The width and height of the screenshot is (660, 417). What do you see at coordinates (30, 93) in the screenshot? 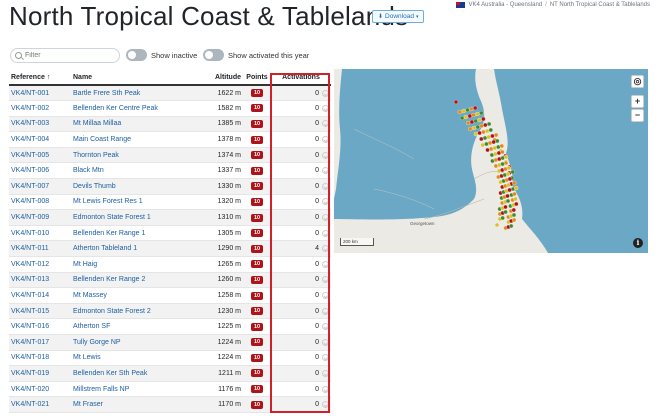
I see `summit-reference-link: VK4/NT-001` at bounding box center [30, 93].